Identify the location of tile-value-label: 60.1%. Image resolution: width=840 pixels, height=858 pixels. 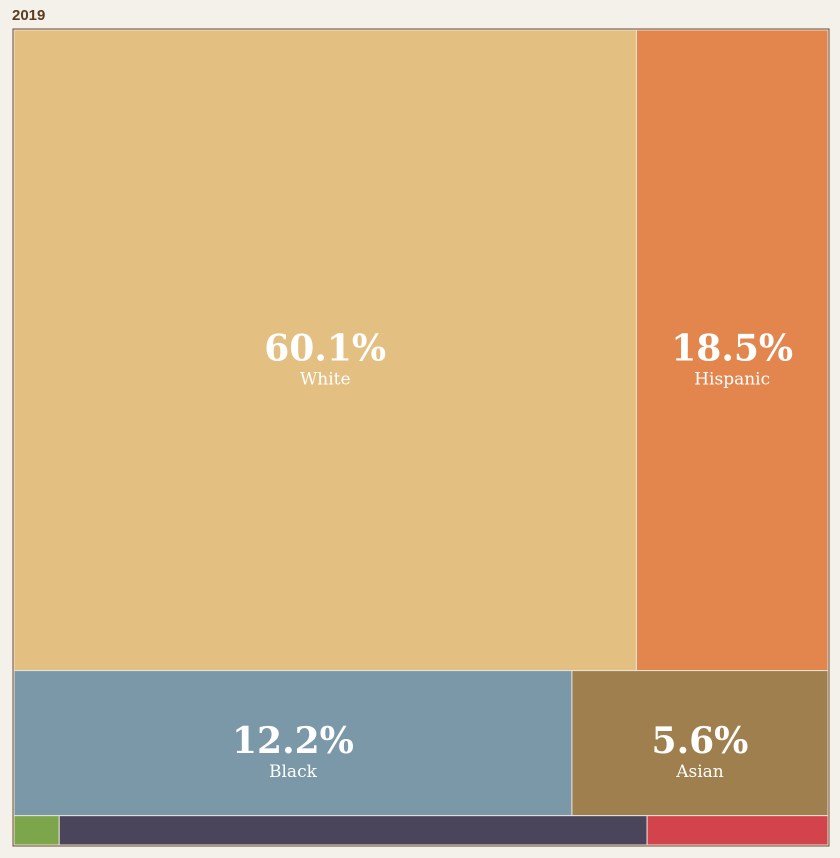
(325, 348).